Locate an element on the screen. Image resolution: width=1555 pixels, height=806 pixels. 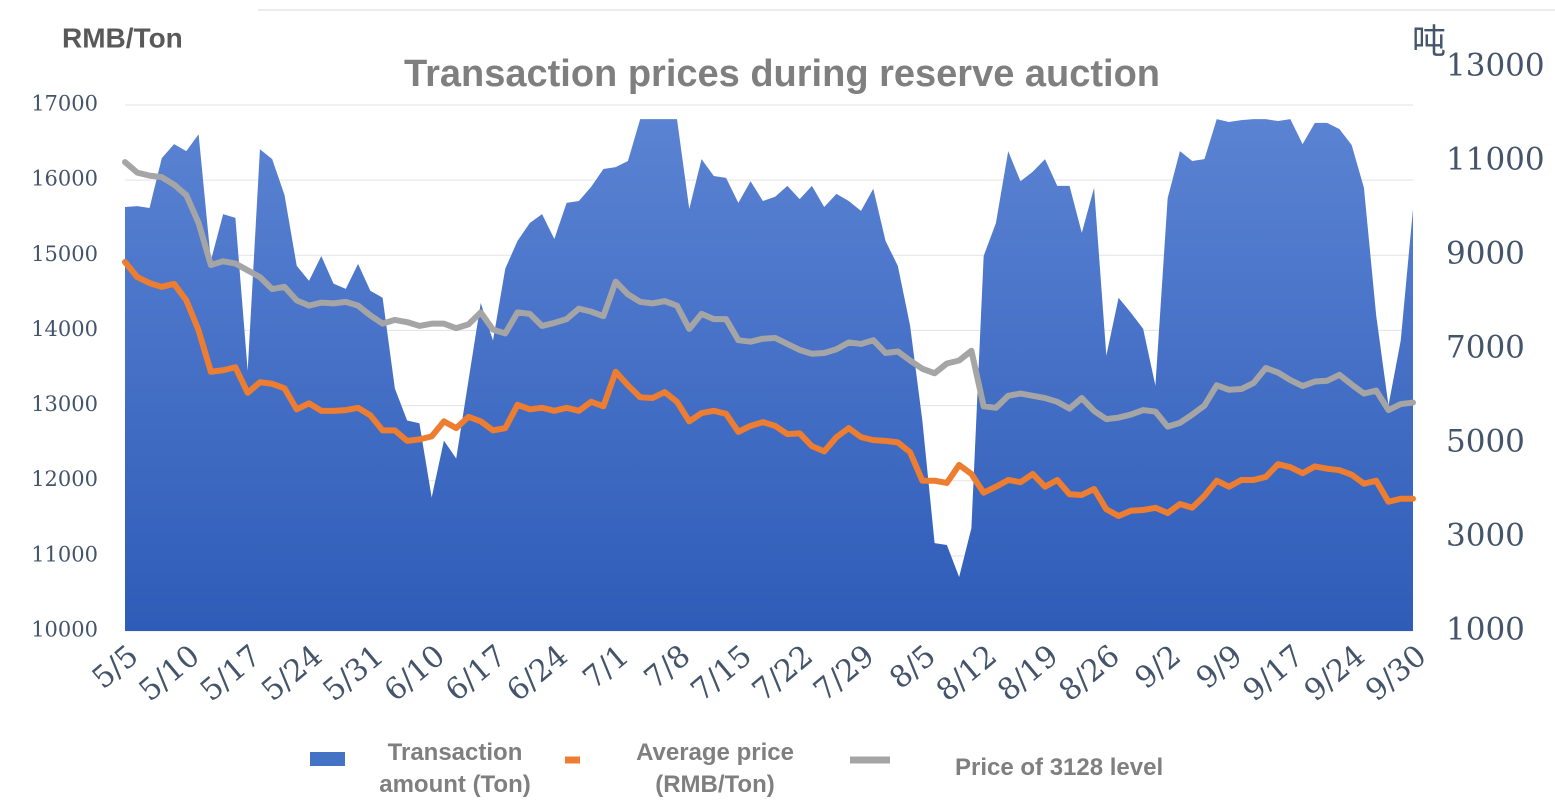
x-tick-label: 6/10 is located at coordinates (415, 673).